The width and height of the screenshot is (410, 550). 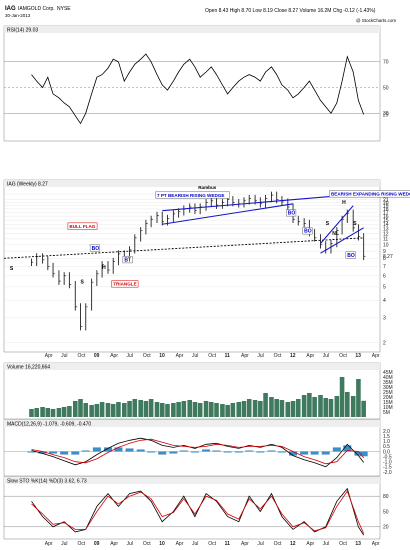 What do you see at coordinates (388, 398) in the screenshot?
I see `volume-y-tick: 20M` at bounding box center [388, 398].